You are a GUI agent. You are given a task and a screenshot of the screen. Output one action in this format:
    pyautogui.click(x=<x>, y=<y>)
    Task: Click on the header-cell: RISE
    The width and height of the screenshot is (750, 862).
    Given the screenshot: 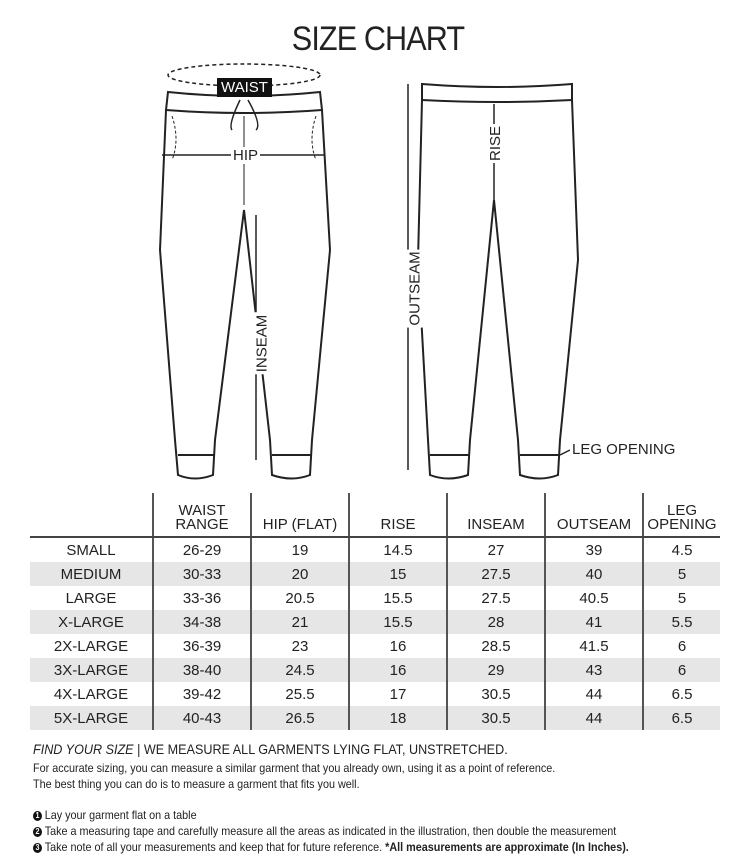 What is the action you would take?
    pyautogui.click(x=397, y=515)
    